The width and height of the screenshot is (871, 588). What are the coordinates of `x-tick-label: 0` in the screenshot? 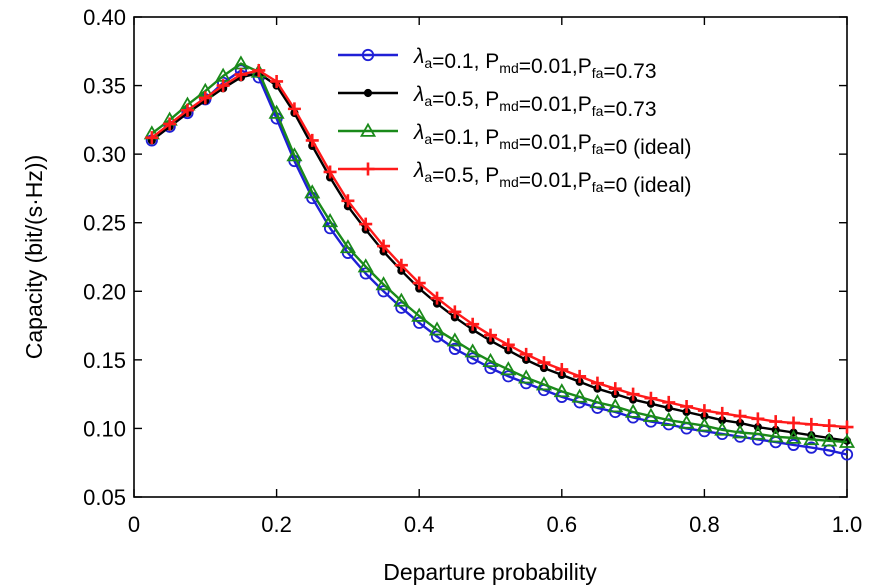 It's located at (134, 524).